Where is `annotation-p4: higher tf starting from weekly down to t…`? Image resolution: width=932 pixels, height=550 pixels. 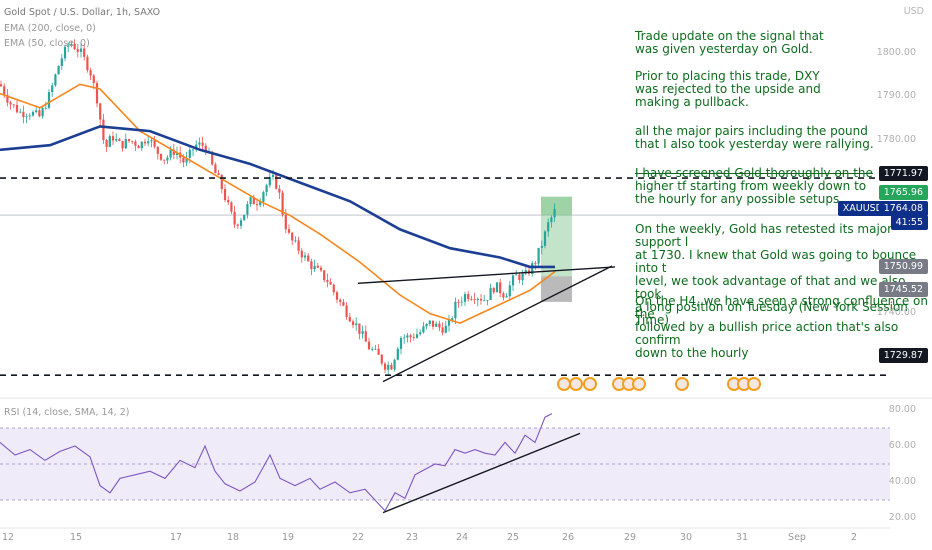
annotation-p4: higher tf starting from weekly down to t… is located at coordinates (751, 193).